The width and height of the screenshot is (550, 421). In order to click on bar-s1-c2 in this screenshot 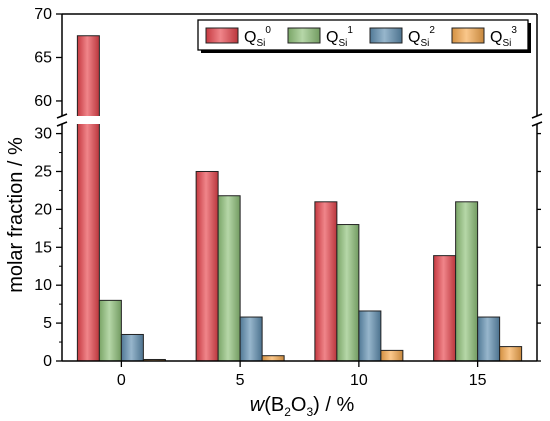, I will do `click(348, 293)`.